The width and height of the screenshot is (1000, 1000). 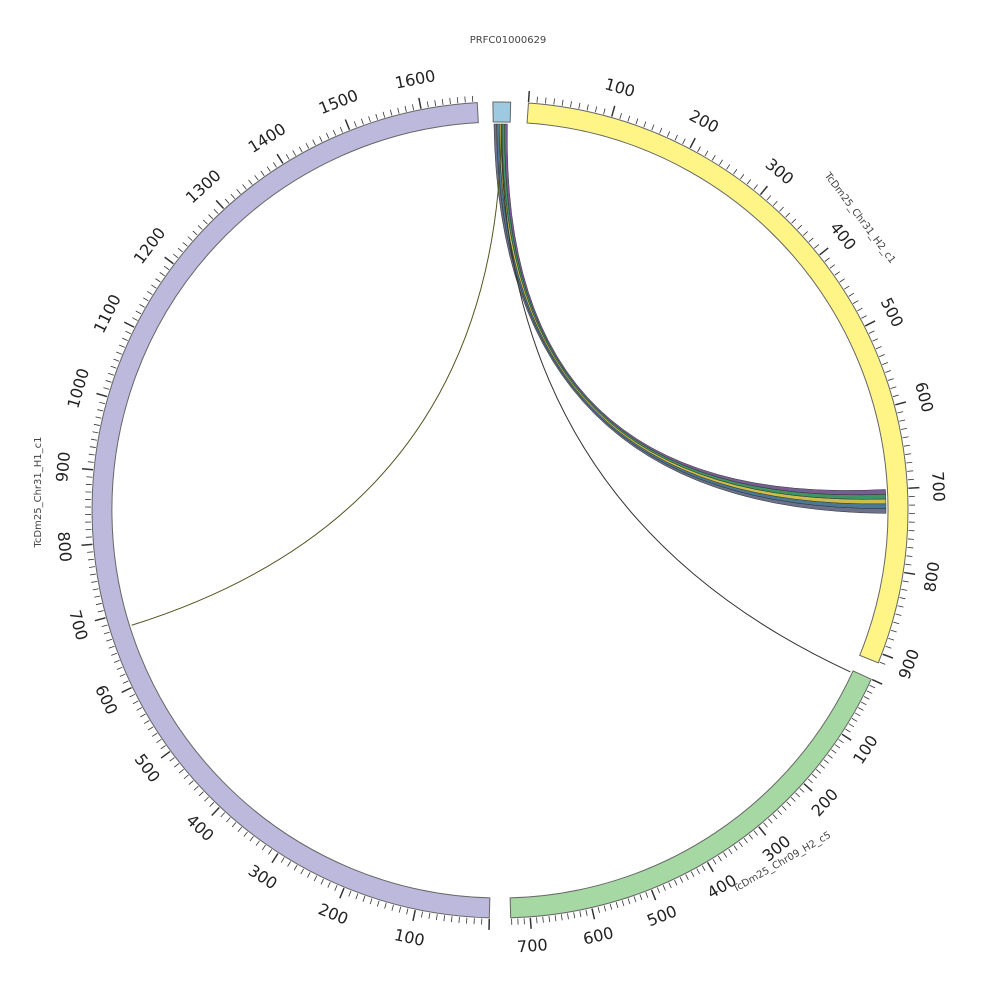 I want to click on link-ribbon, so click(x=695, y=309).